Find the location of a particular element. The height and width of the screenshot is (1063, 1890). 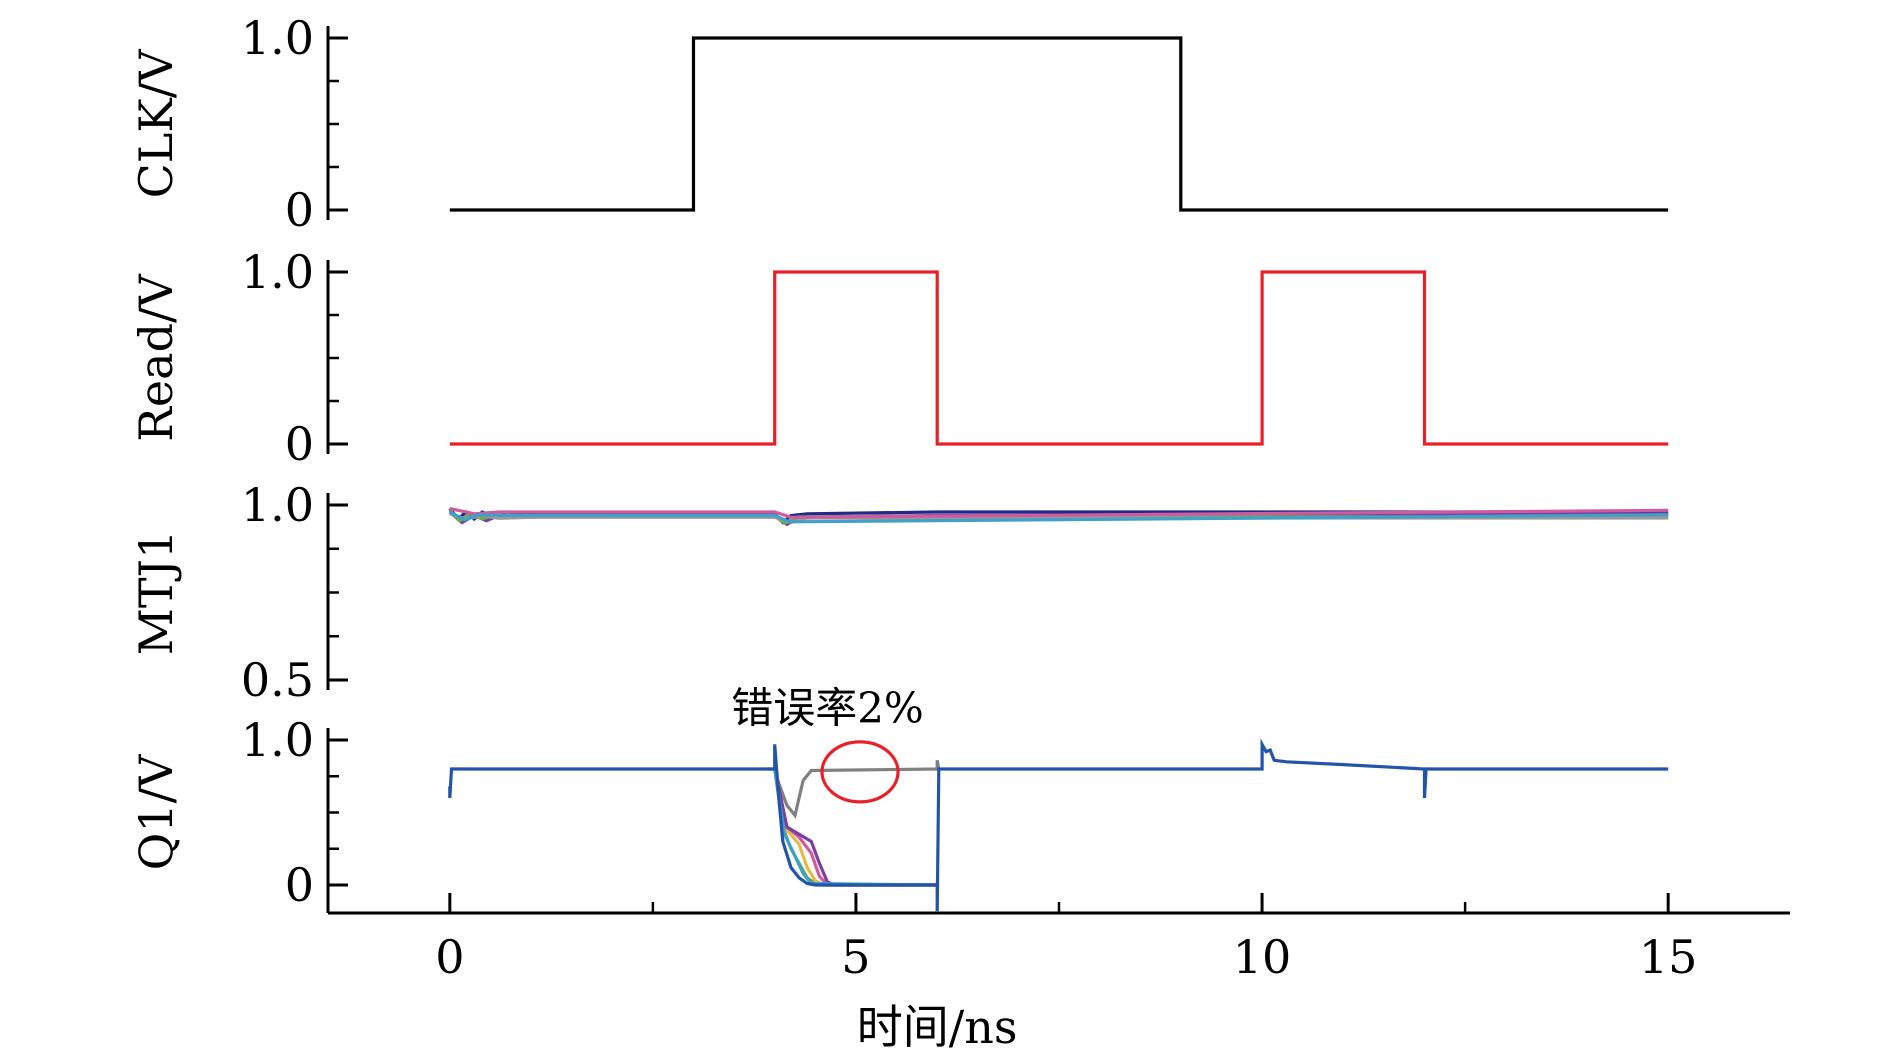

y-axis-title: Q1/V is located at coordinates (156, 812).